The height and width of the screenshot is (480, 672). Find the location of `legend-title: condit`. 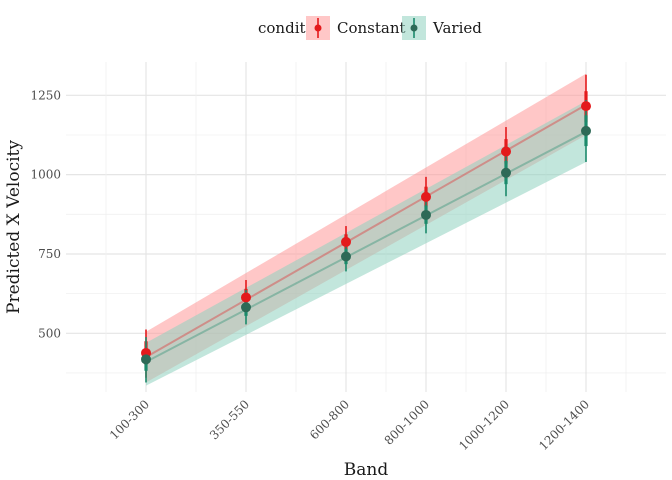

legend-title: condit is located at coordinates (282, 28).